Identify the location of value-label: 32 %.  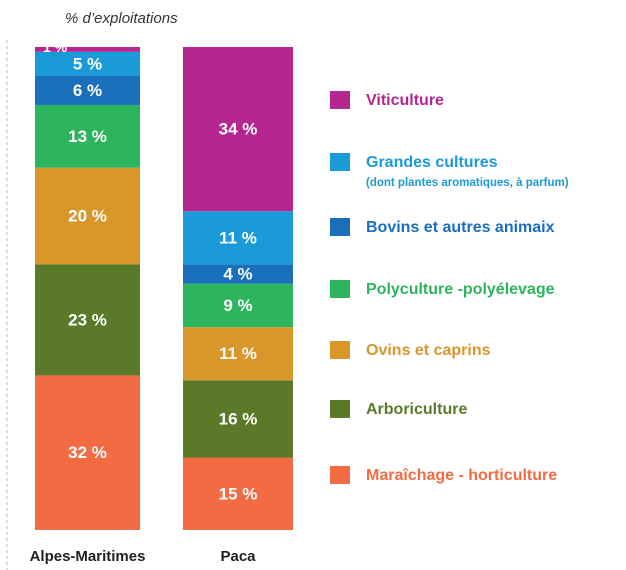
(87, 452).